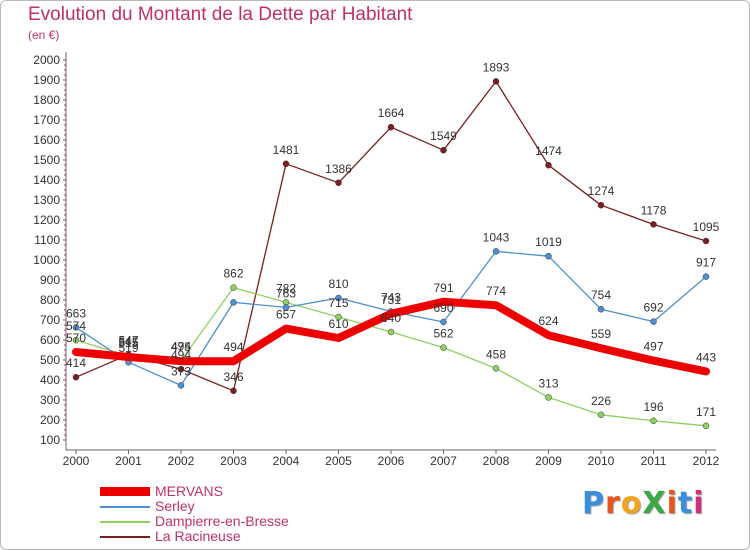 This screenshot has width=750, height=550. Describe the element at coordinates (496, 461) in the screenshot. I see `x-tick-label: 2008` at that location.